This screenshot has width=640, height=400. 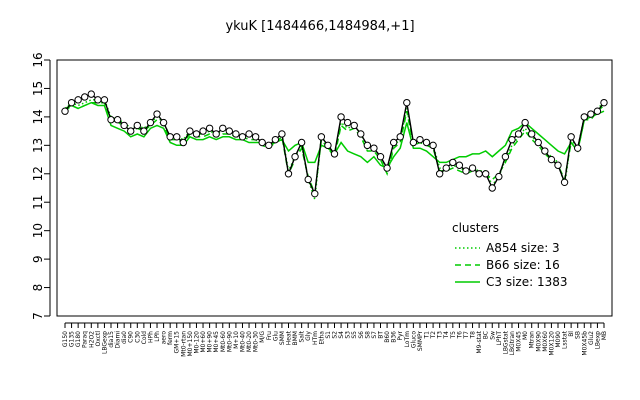 I want to click on x-tick-label: Lsstat, so click(x=565, y=339).